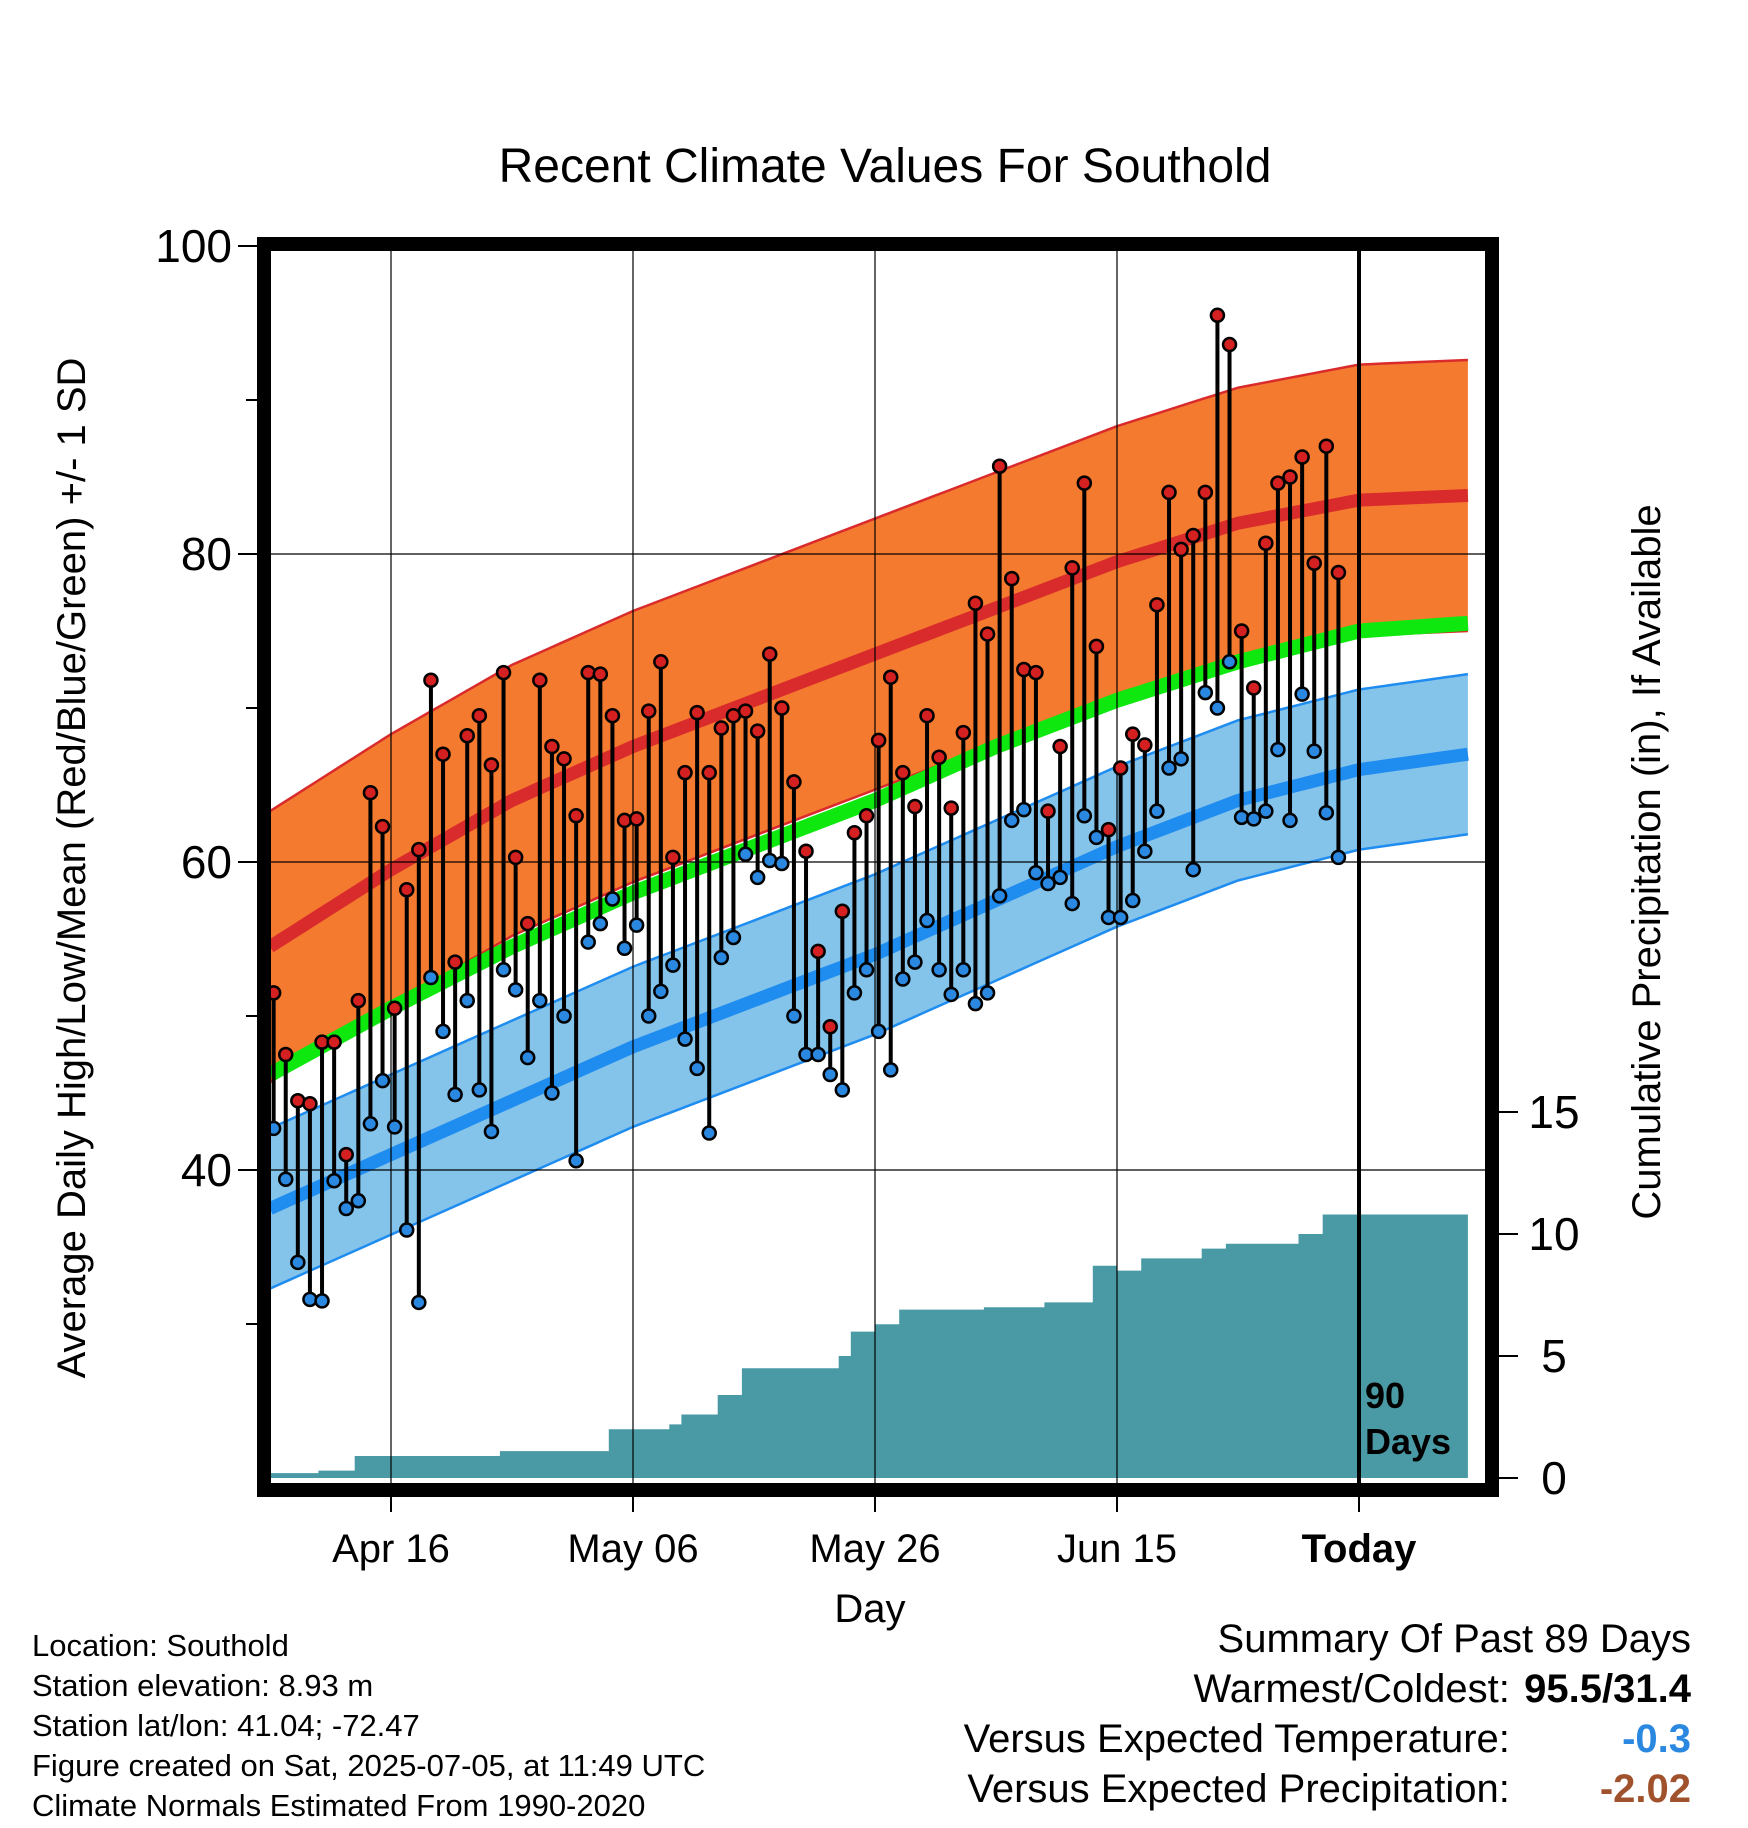  What do you see at coordinates (206, 554) in the screenshot?
I see `y-tick-label: 80` at bounding box center [206, 554].